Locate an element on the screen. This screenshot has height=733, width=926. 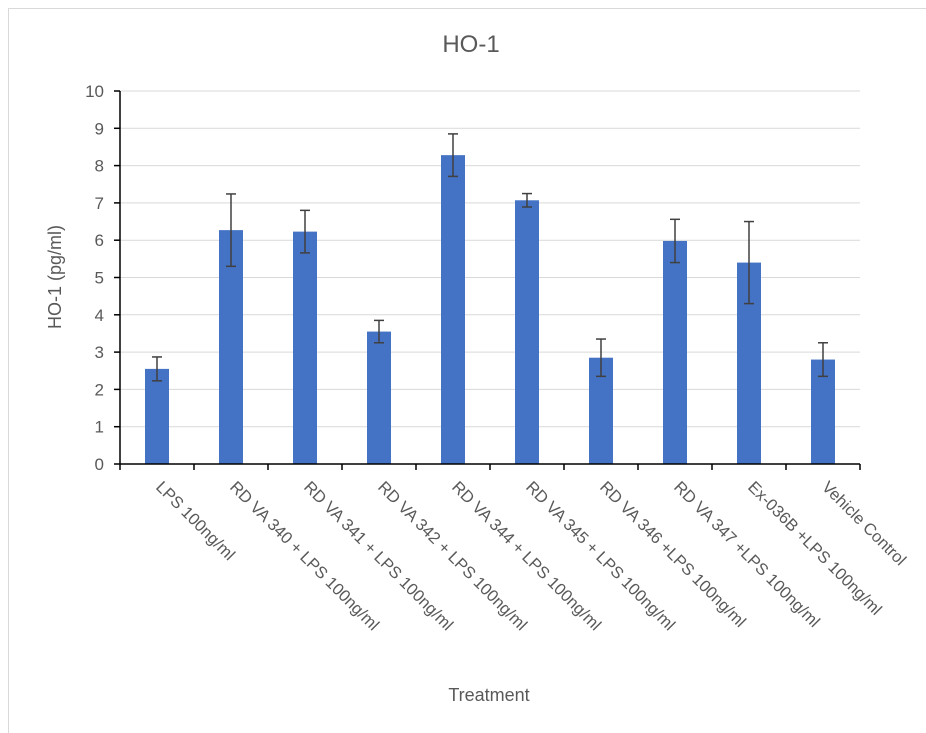
y-tick-label: 5 is located at coordinates (99, 278).